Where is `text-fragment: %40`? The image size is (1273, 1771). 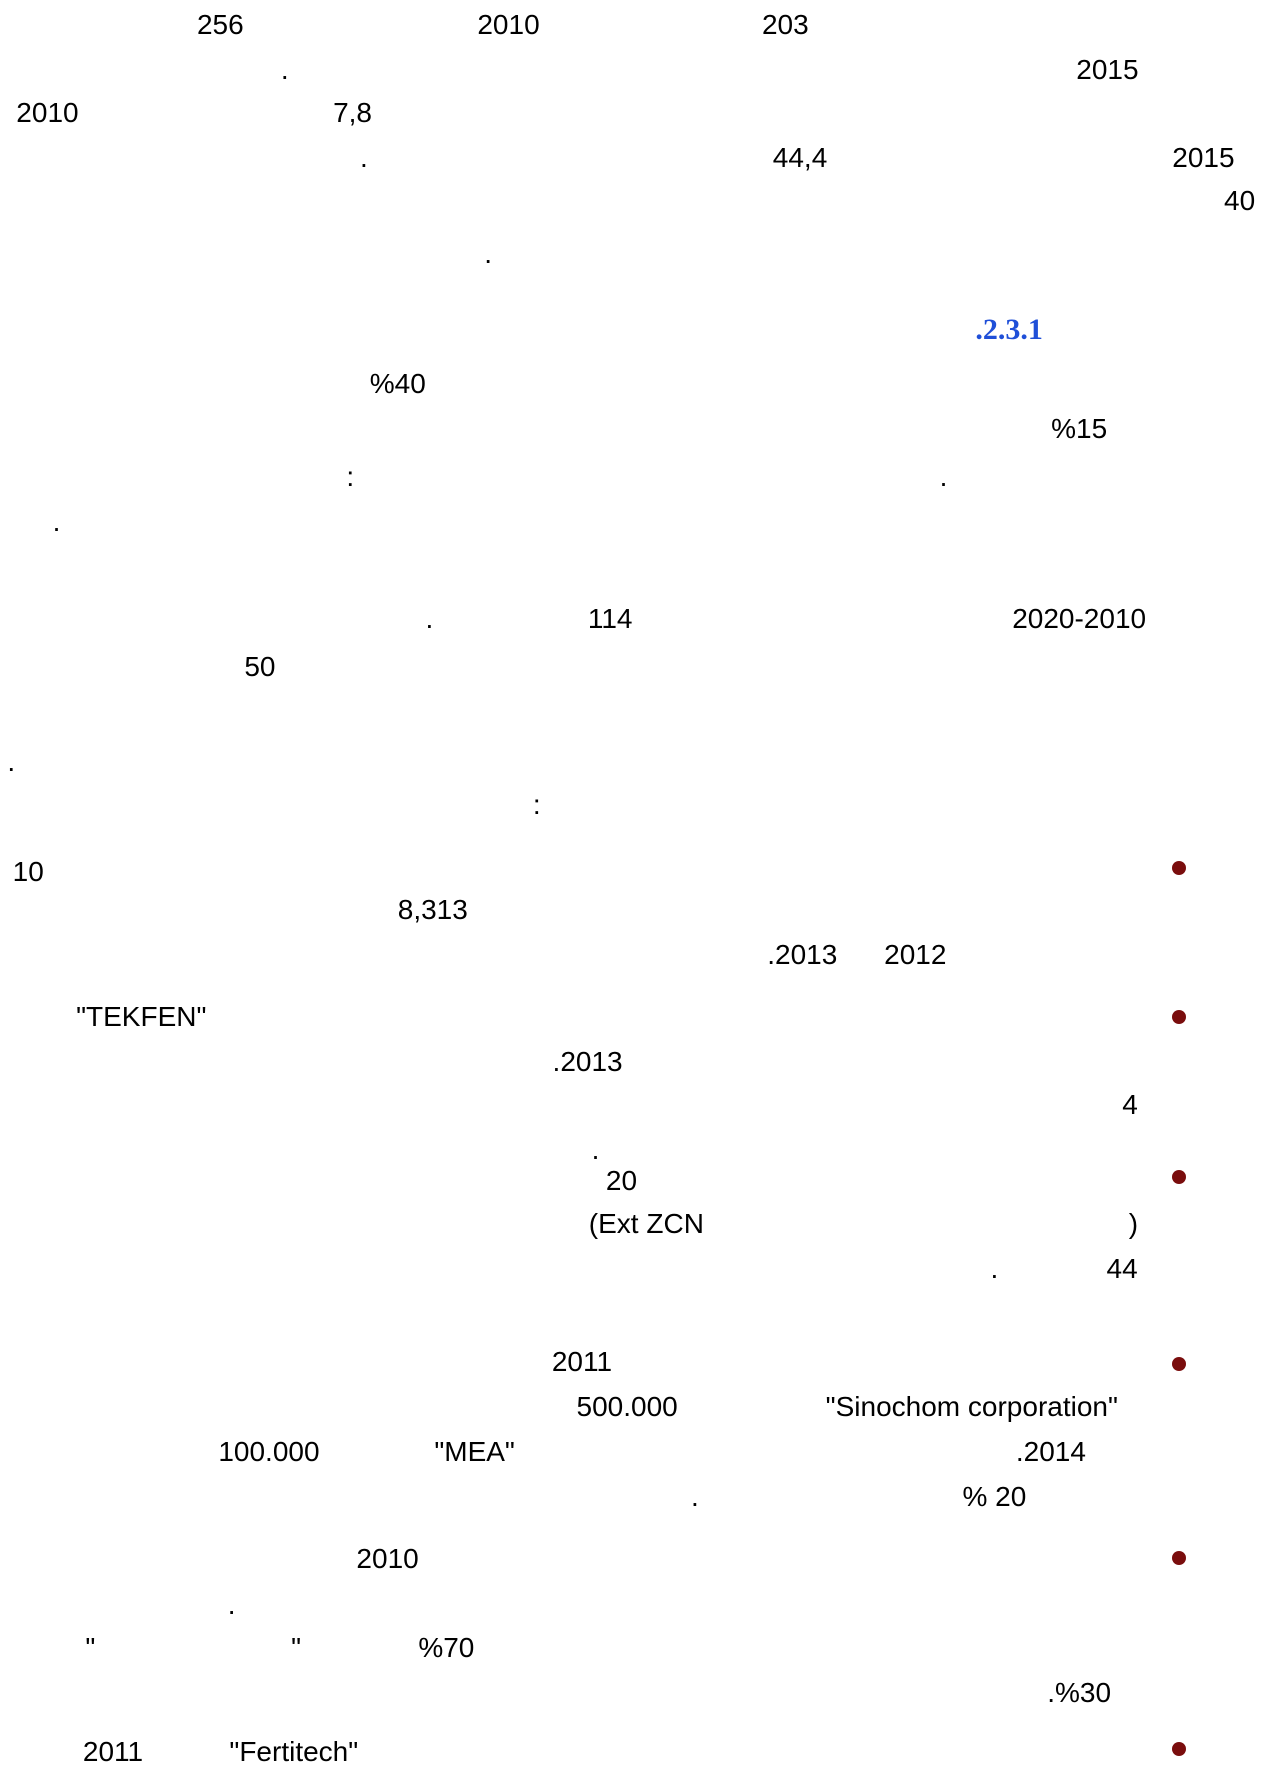
text-fragment: %40 is located at coordinates (397, 384).